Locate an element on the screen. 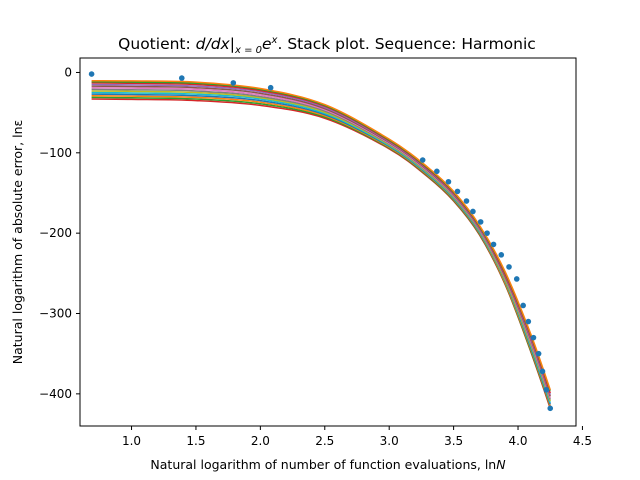 This screenshot has height=480, width=640. title-suffix: . Stack plot. Sequence: Harmonic is located at coordinates (406, 44).